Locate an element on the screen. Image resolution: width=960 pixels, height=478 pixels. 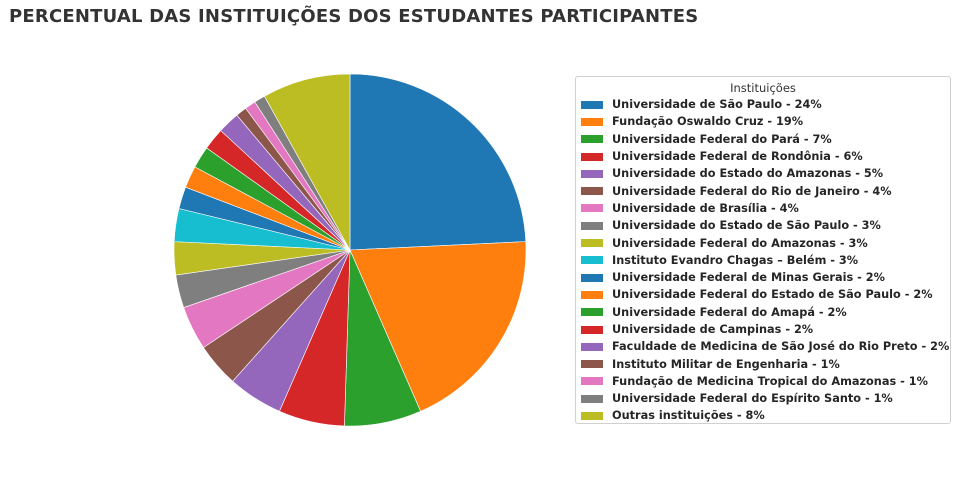
legend-item: Instituto Militar de Engenharia - 1% is located at coordinates (763, 363).